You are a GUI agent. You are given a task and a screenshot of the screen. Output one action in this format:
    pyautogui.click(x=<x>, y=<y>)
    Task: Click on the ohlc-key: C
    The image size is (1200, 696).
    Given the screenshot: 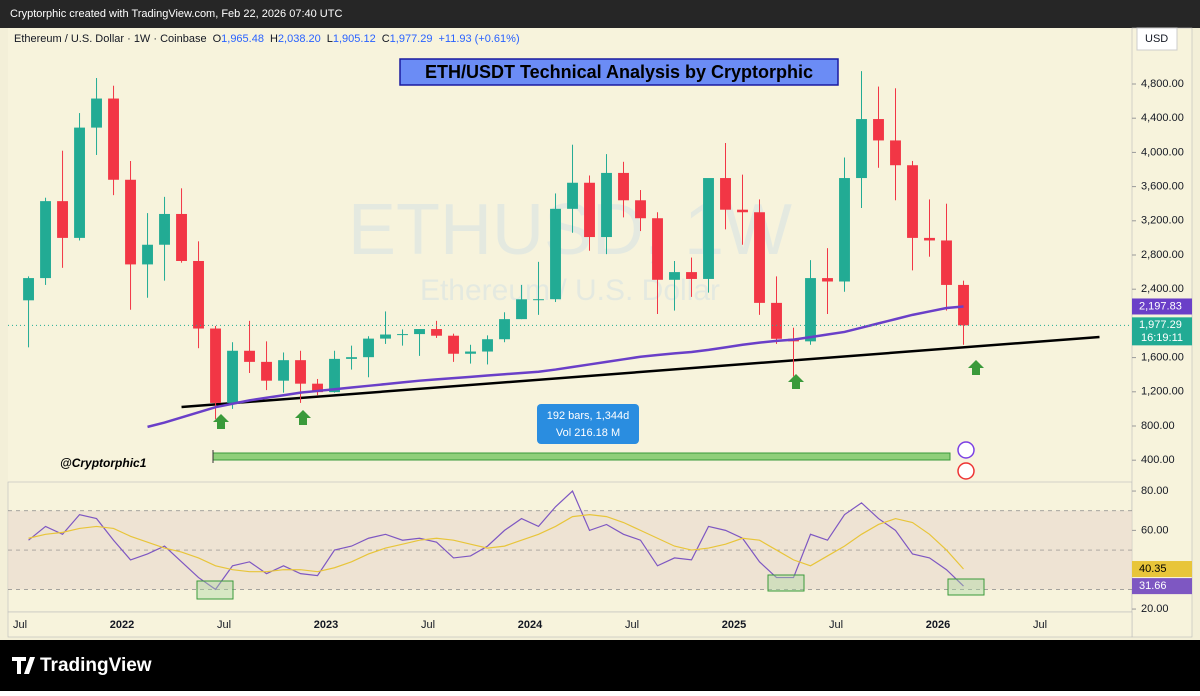 What is the action you would take?
    pyautogui.click(x=386, y=39)
    